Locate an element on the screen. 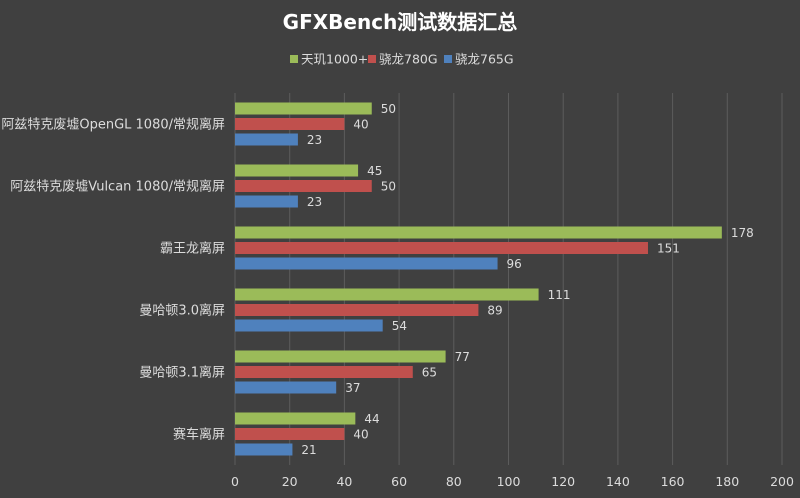  data-label: 65 is located at coordinates (429, 373).